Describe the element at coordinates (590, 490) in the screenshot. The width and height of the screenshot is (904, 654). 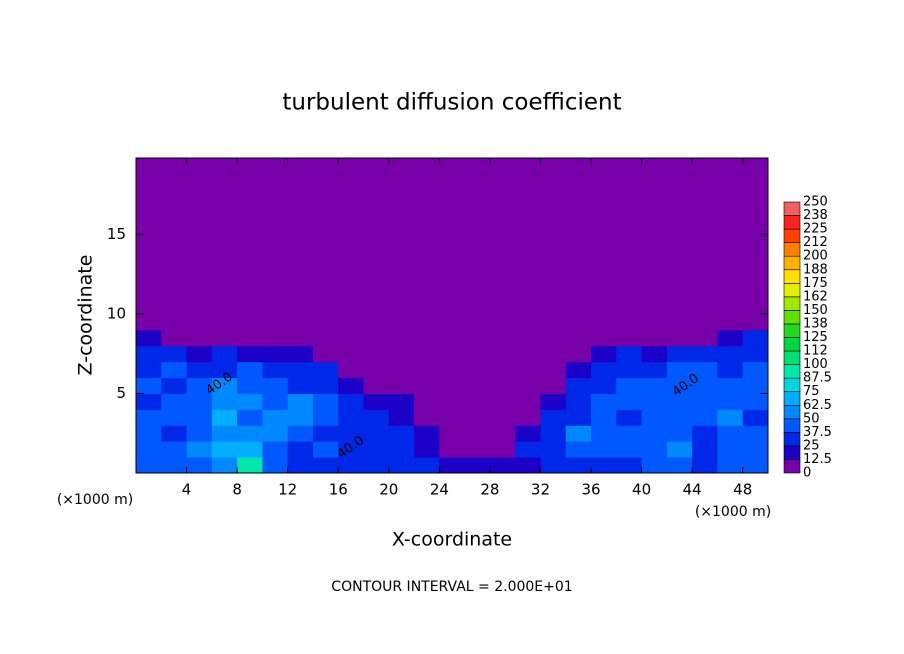
I see `x-tick-label: 36` at that location.